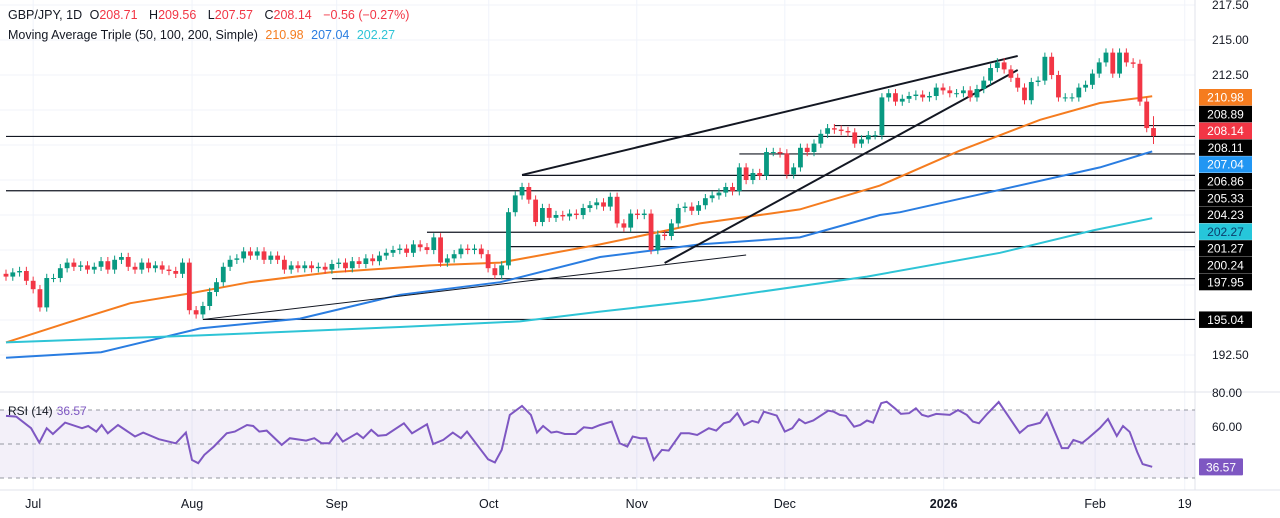 This screenshot has width=1280, height=518. What do you see at coordinates (330, 35) in the screenshot?
I see `ma100-value: 207.04` at bounding box center [330, 35].